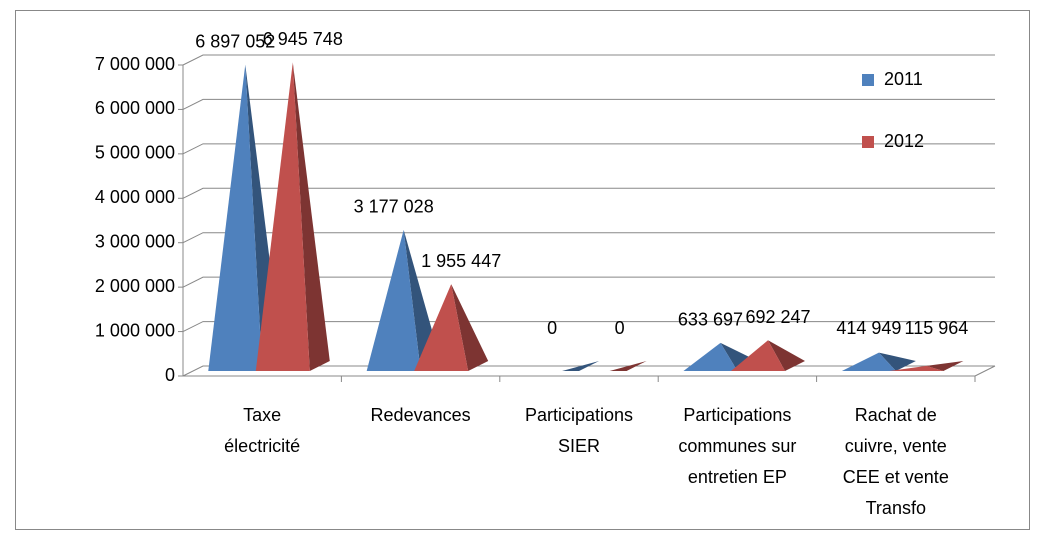 Image resolution: width=1039 pixels, height=536 pixels. I want to click on data-label: 414 949, so click(868, 328).